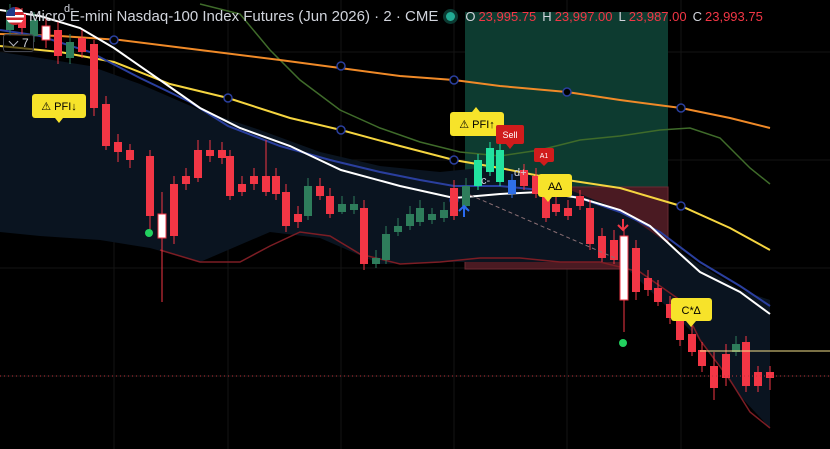 The height and width of the screenshot is (449, 830). I want to click on us-flag-icon, so click(15, 16).